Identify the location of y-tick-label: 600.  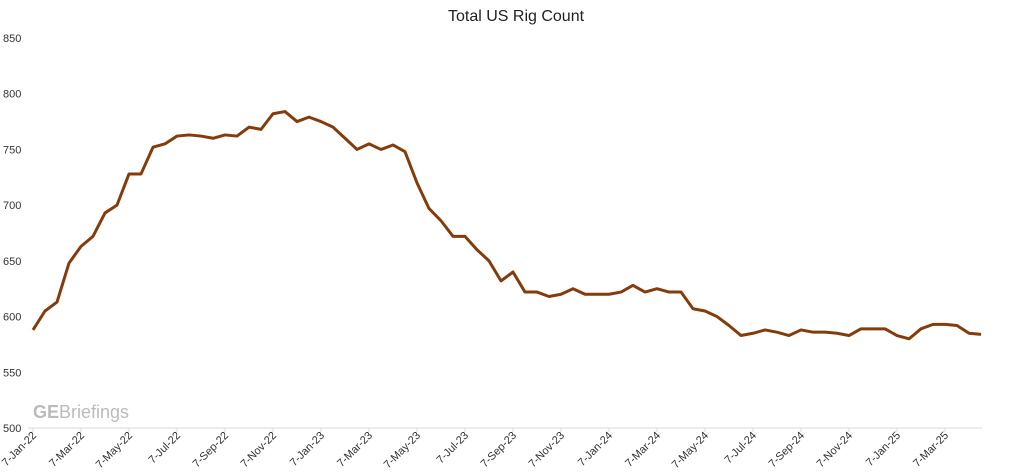
(12, 318).